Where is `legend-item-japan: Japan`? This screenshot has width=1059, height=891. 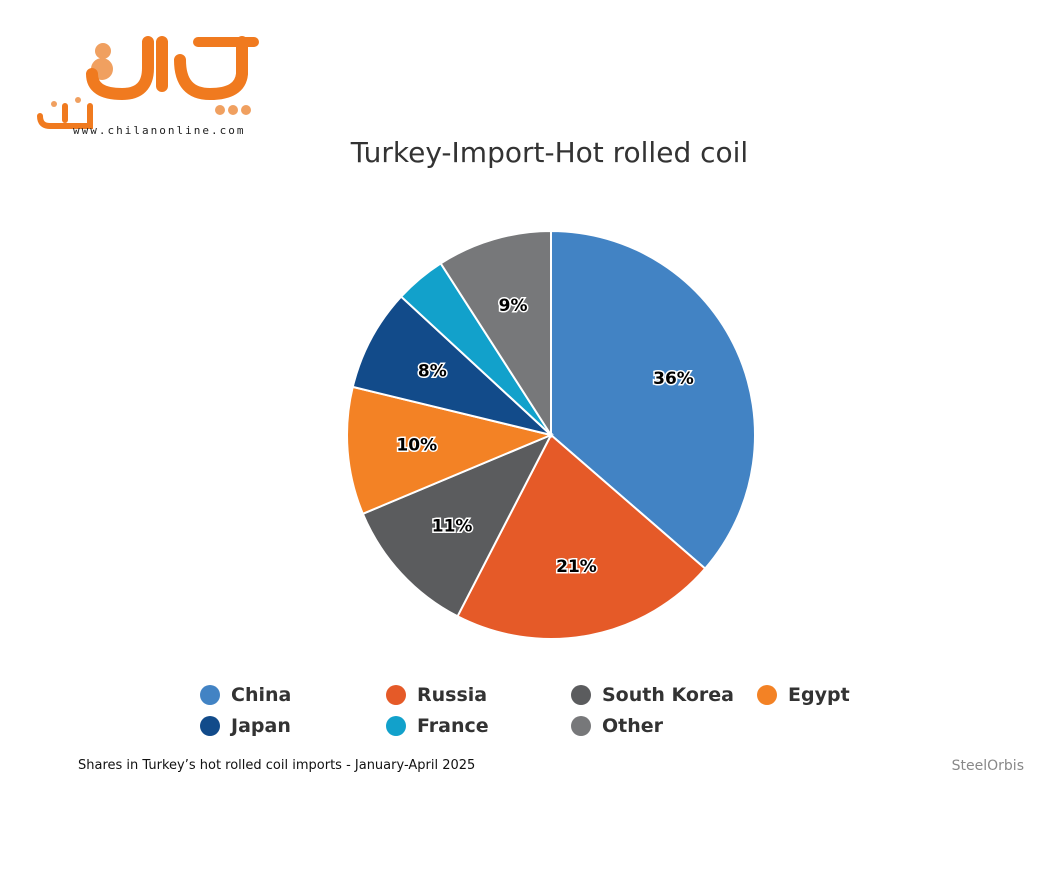 legend-item-japan: Japan is located at coordinates (245, 726).